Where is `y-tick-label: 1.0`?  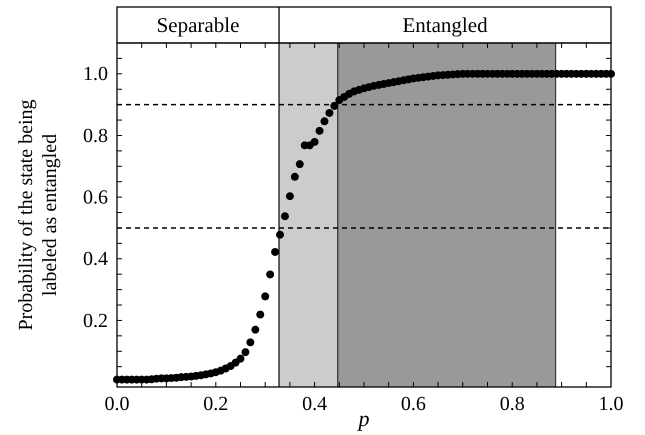 y-tick-label: 1.0 is located at coordinates (95, 74).